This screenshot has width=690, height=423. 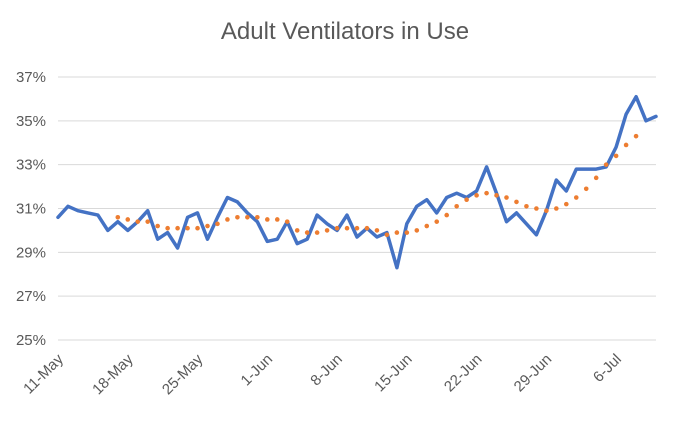 I want to click on chart-title: Adult Ventilators in Use, so click(x=345, y=31).